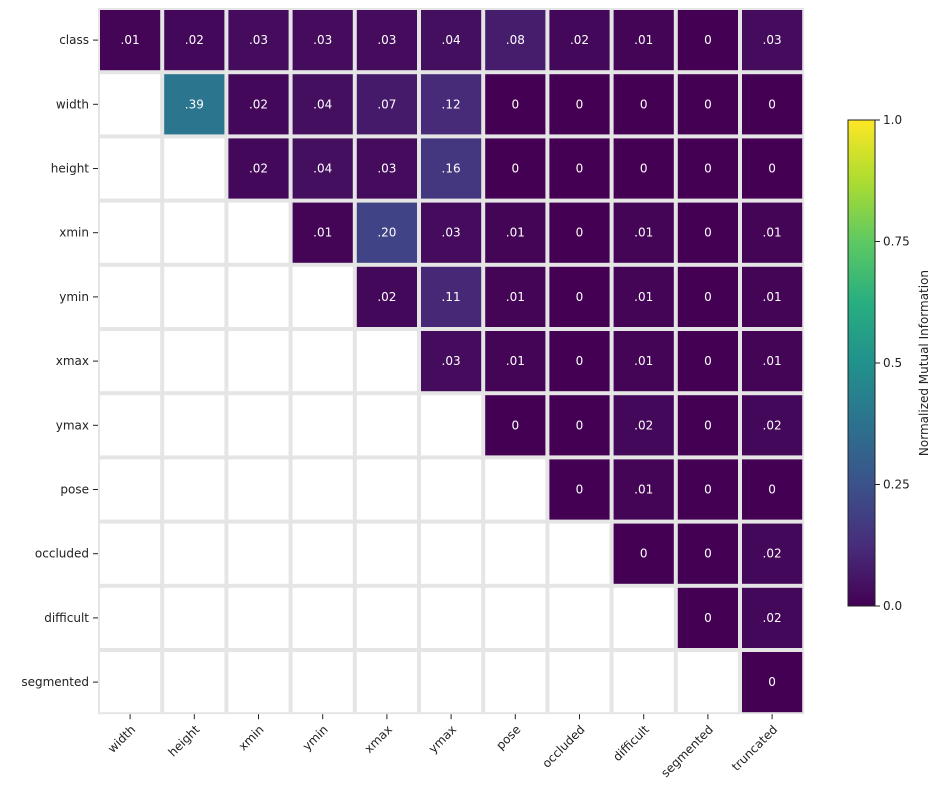  I want to click on cell-value-label: .07, so click(386, 104).